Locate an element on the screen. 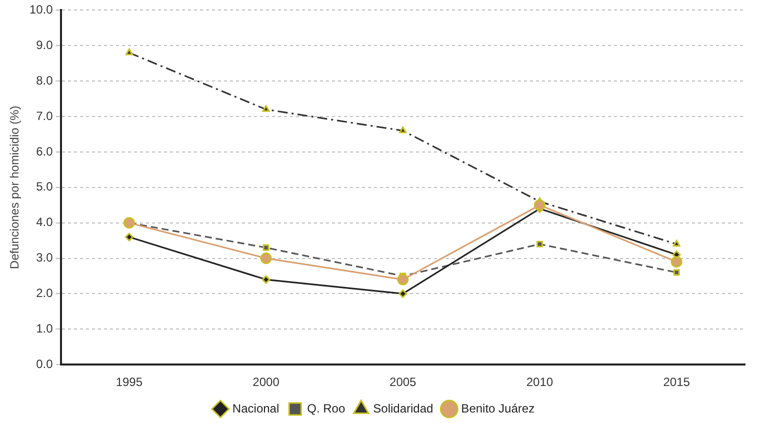  y-tick-label: 2.0 is located at coordinates (45, 293).